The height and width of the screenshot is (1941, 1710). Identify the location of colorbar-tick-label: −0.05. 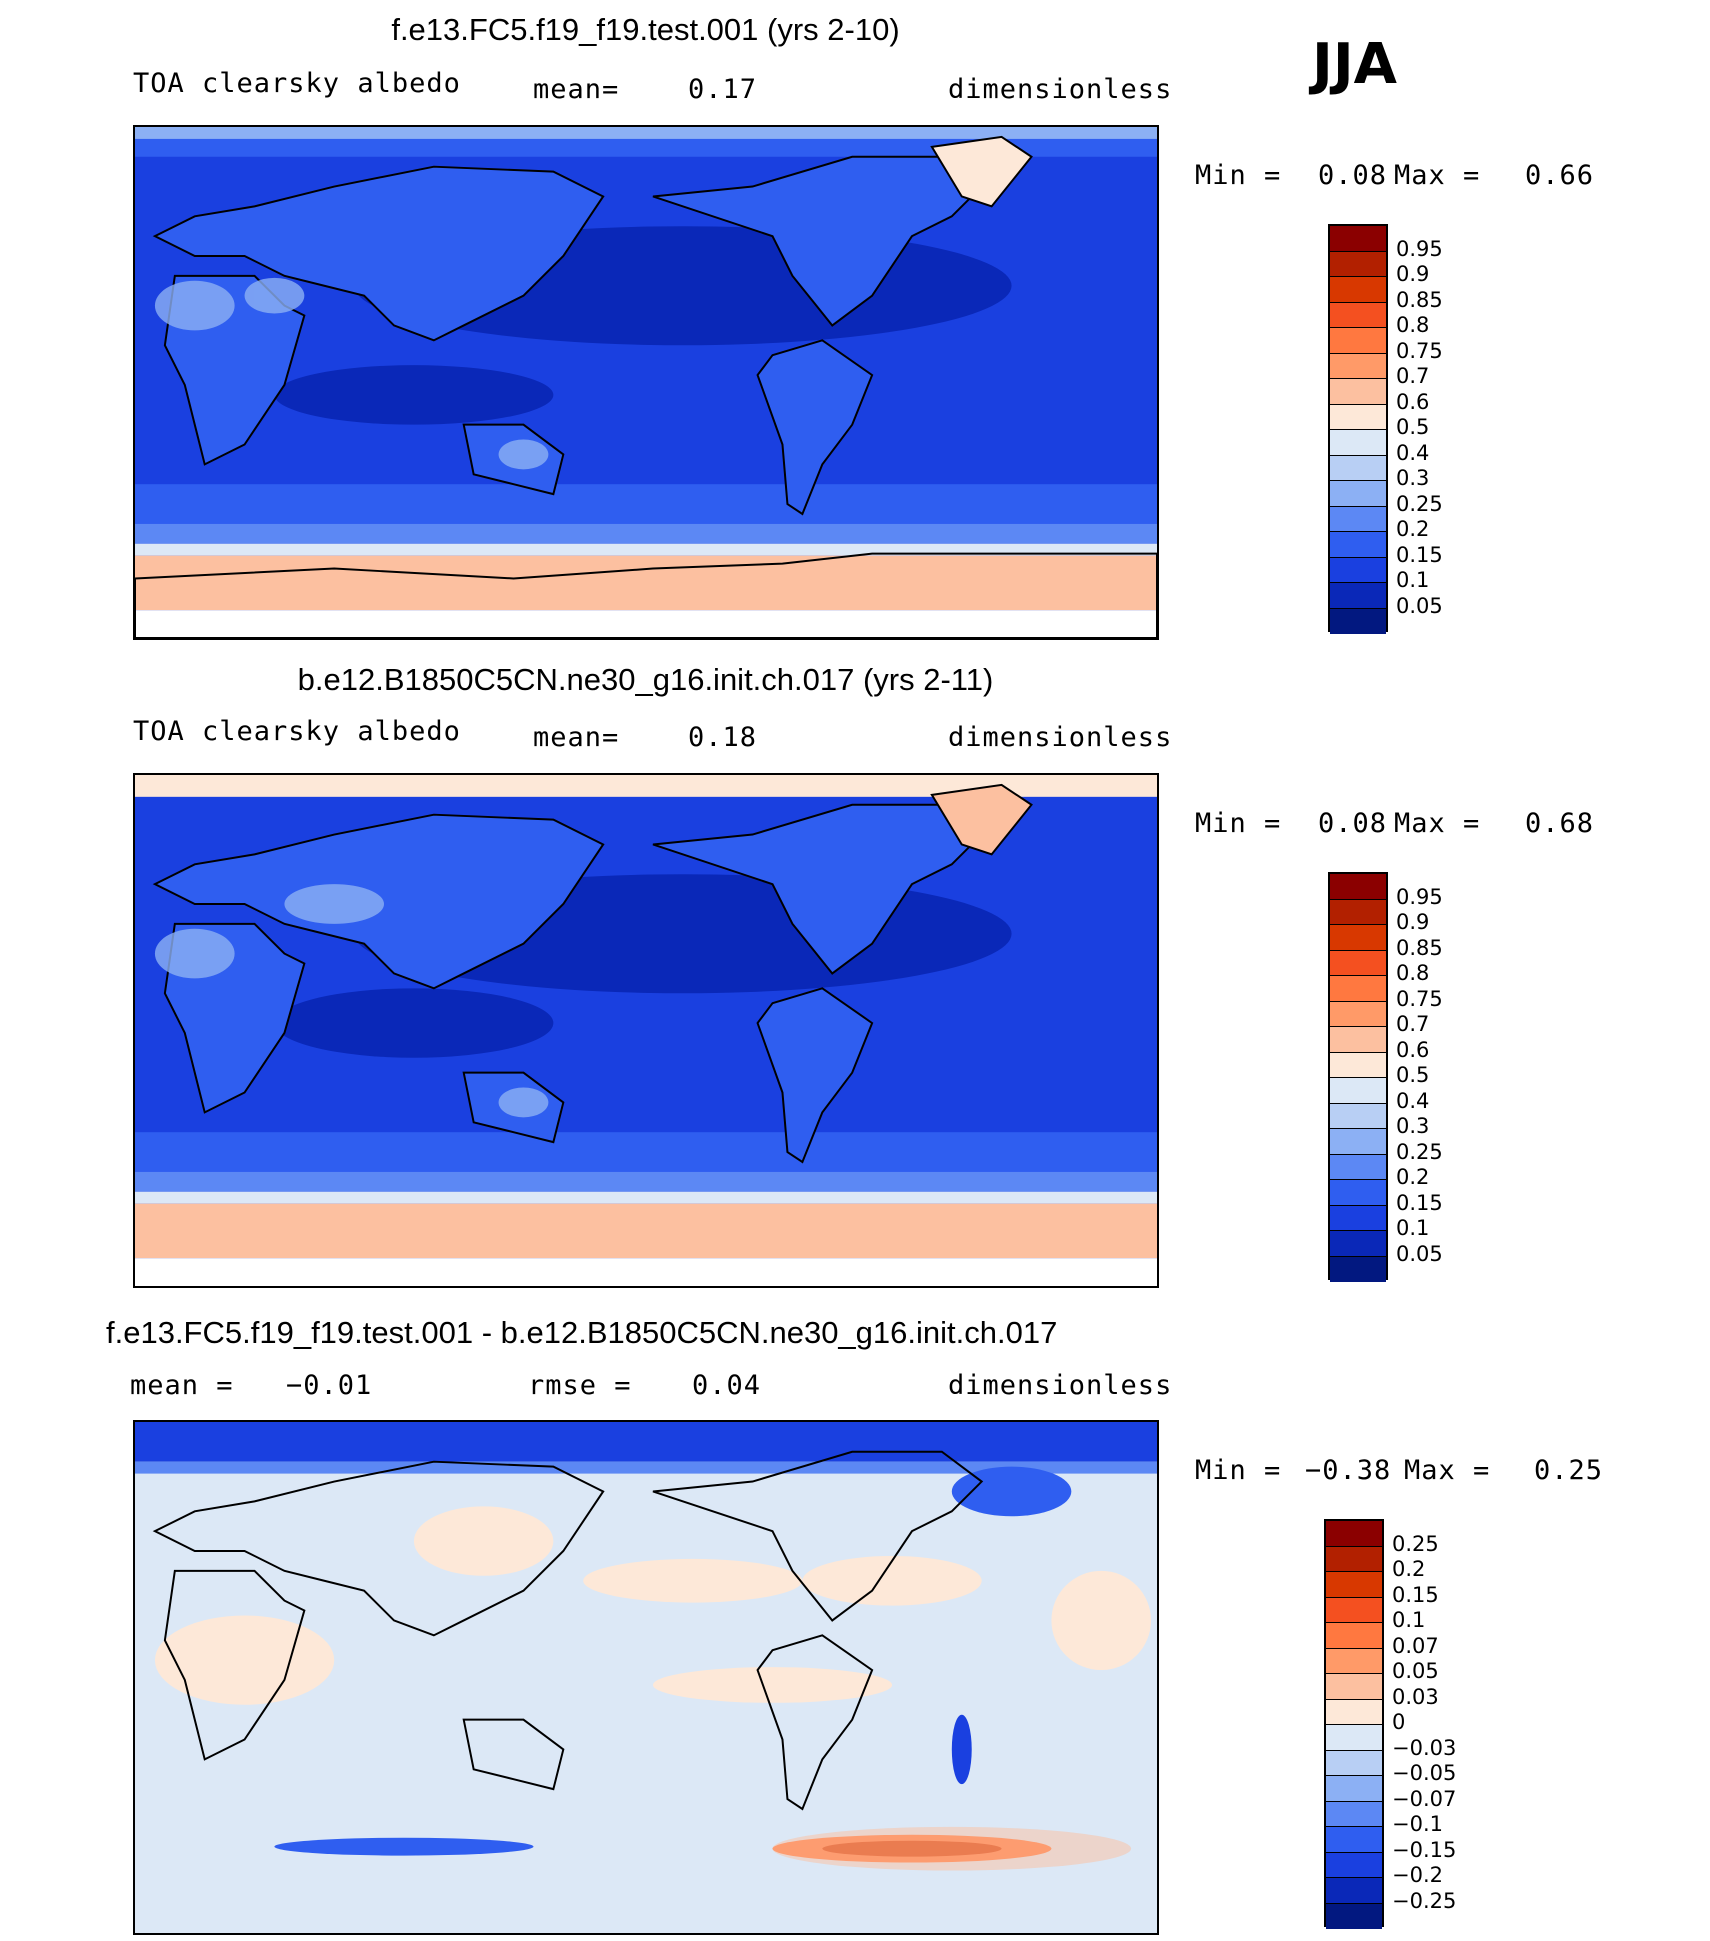
(1424, 1773).